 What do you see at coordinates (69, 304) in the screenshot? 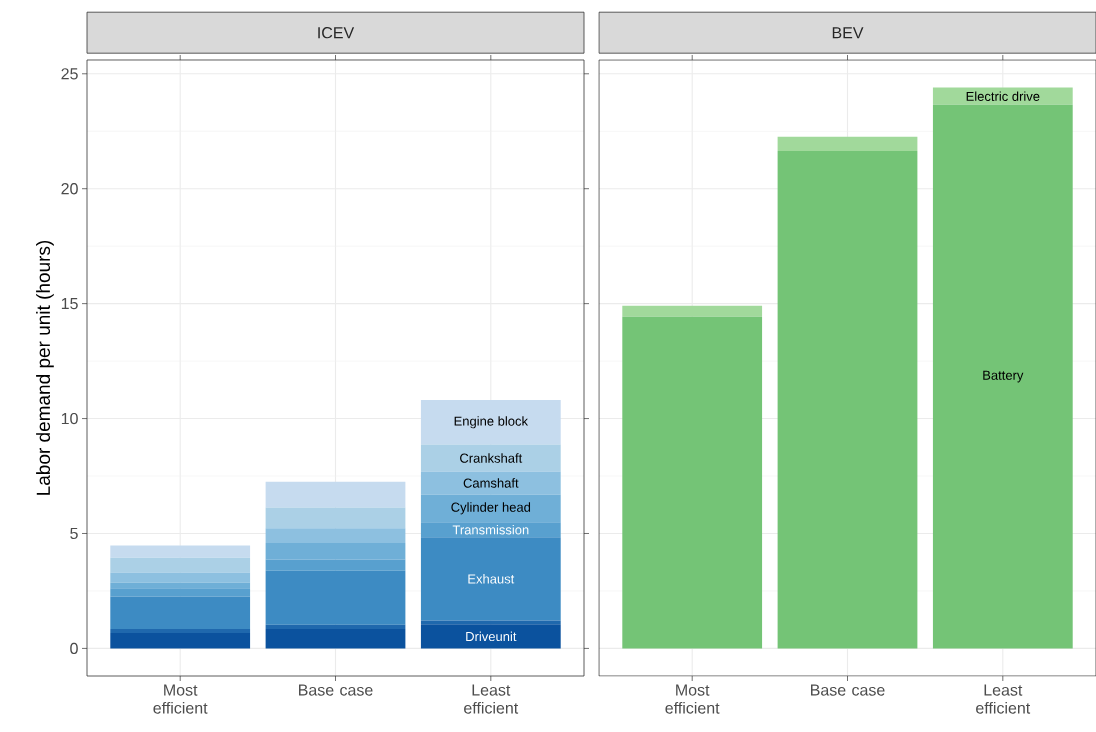
I see `y-tick-label: 15` at bounding box center [69, 304].